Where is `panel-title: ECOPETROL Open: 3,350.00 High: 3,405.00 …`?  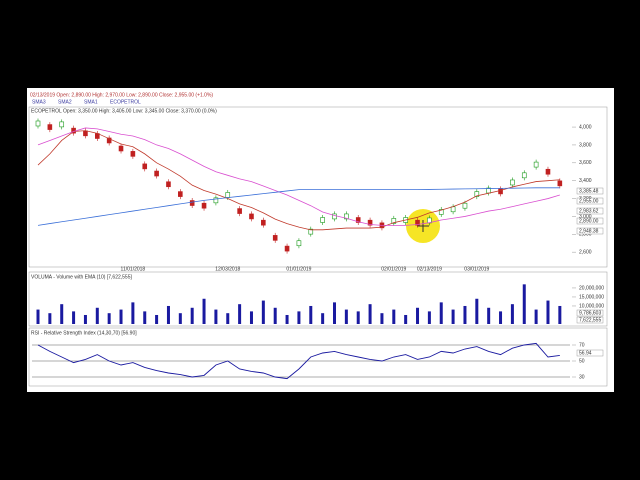 panel-title: ECOPETROL Open: 3,350.00 High: 3,405.00 … is located at coordinates (124, 111).